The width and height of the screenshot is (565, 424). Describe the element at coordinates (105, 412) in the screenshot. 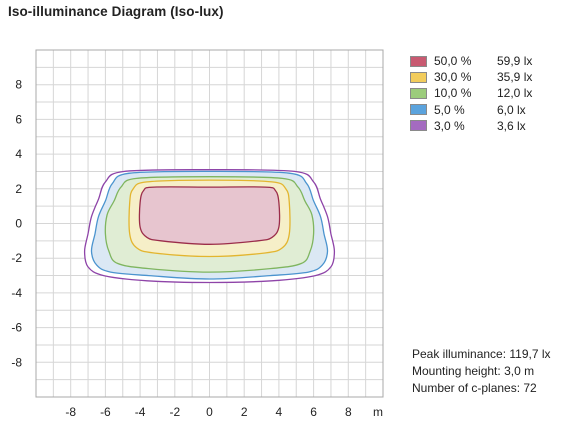

I see `x-tick-label: -6` at that location.